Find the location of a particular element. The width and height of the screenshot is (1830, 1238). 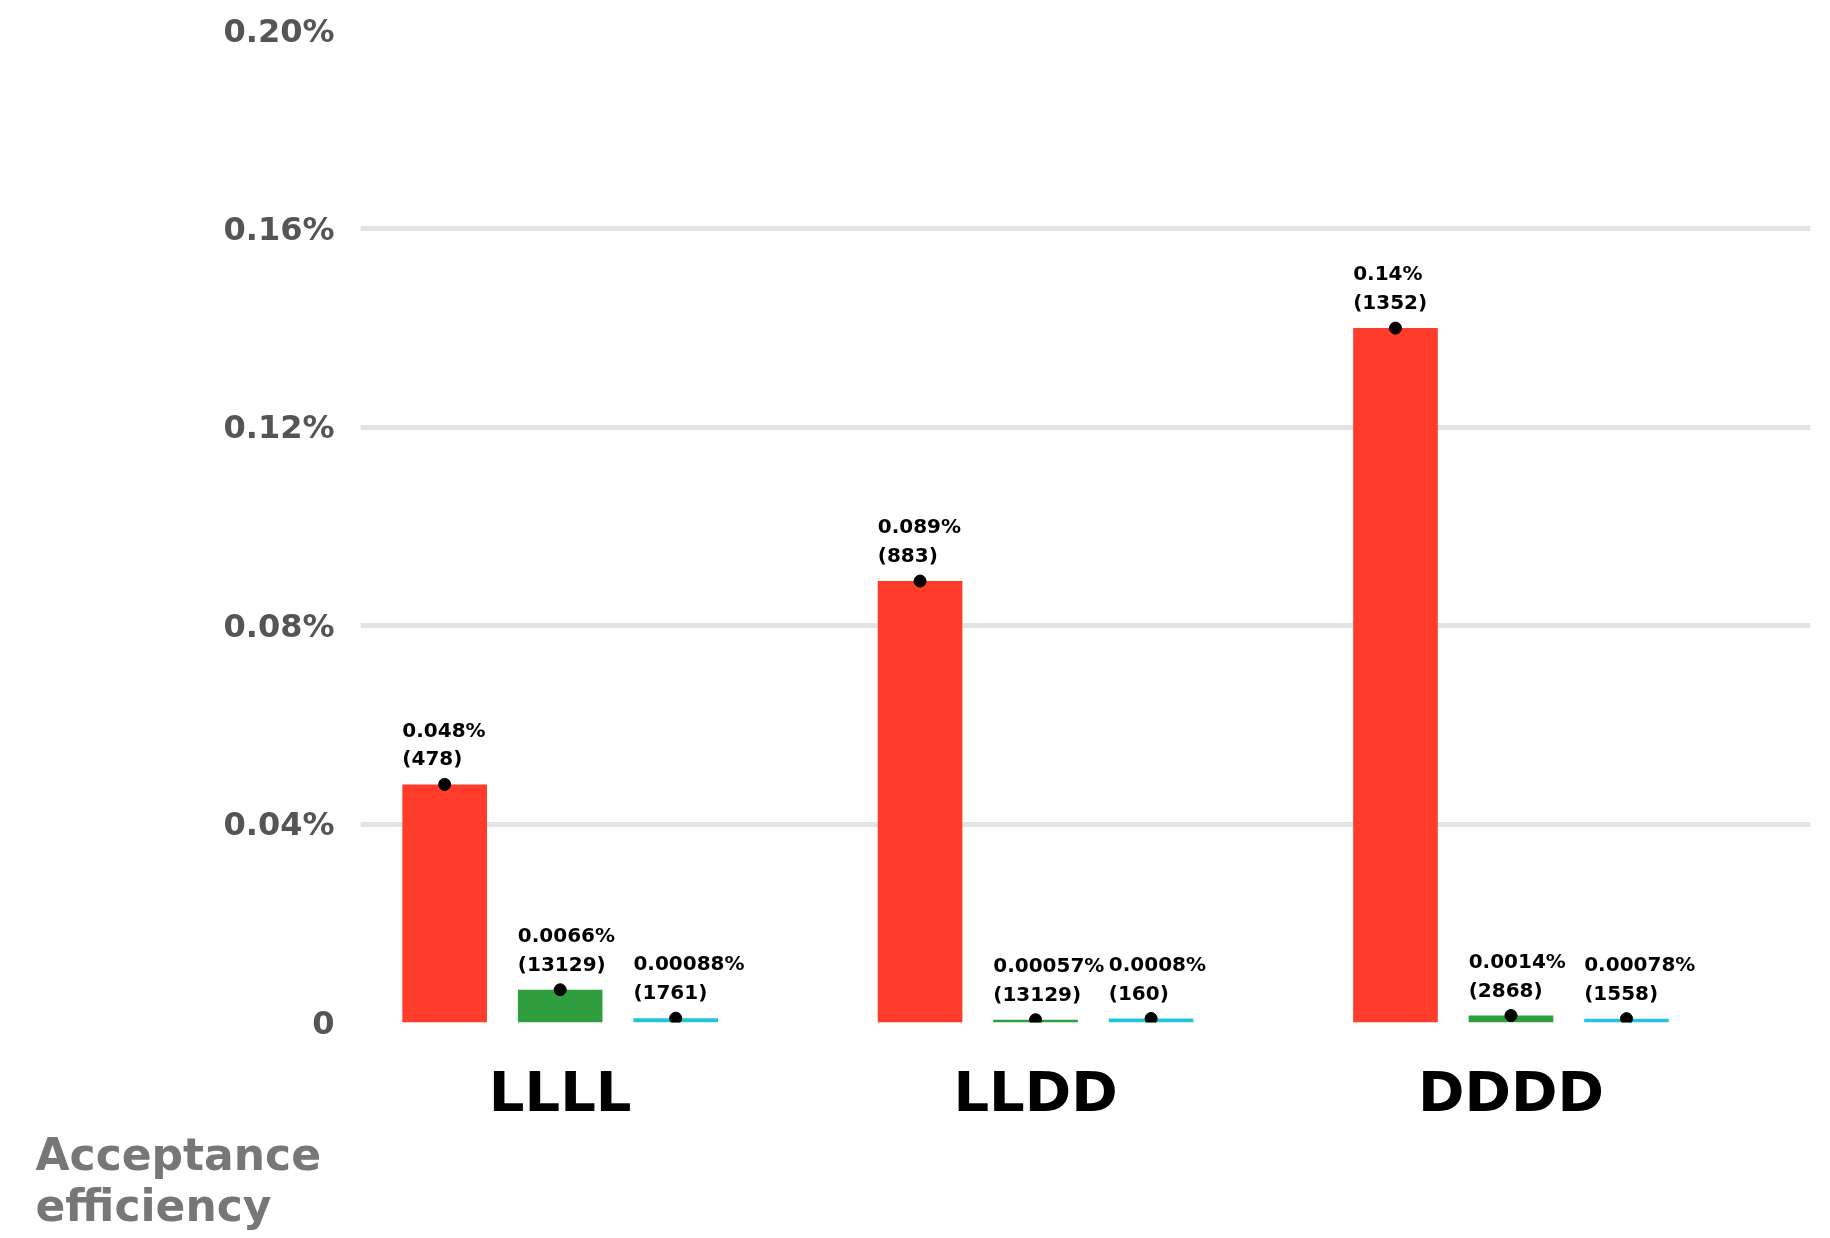

data-label: 0.0066% (13129) is located at coordinates (566, 949).